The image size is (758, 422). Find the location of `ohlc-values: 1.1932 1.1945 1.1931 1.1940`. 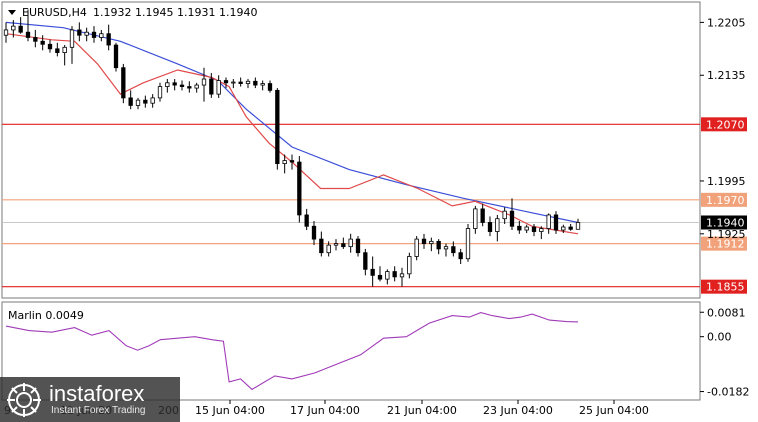

ohlc-values: 1.1932 1.1945 1.1931 1.1940 is located at coordinates (175, 12).